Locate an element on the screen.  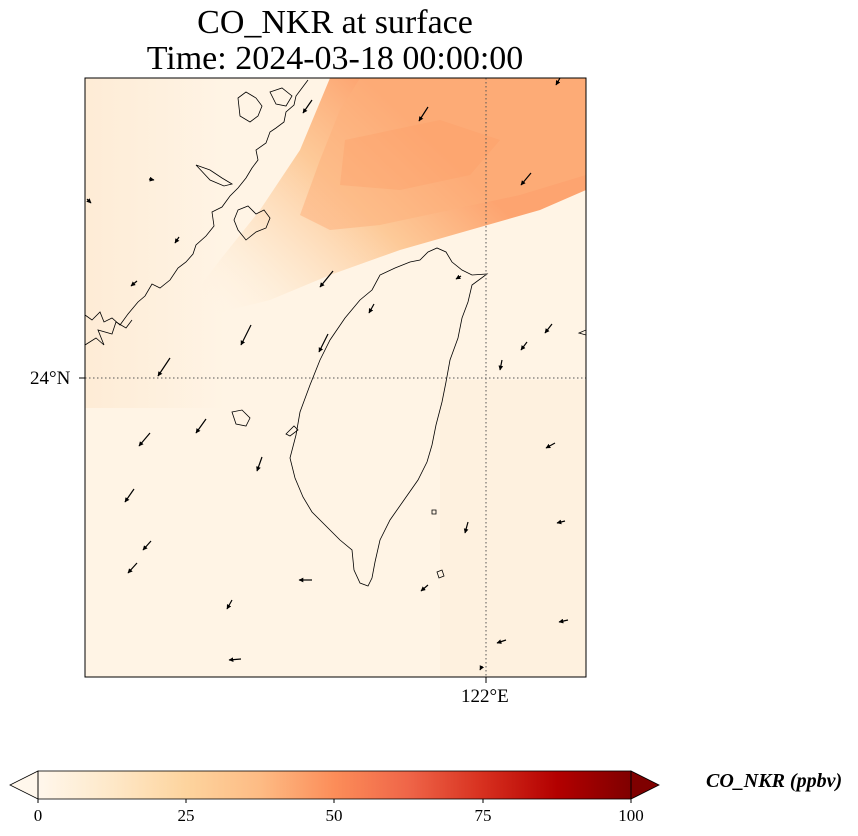
colorbar is located at coordinates (334, 786).